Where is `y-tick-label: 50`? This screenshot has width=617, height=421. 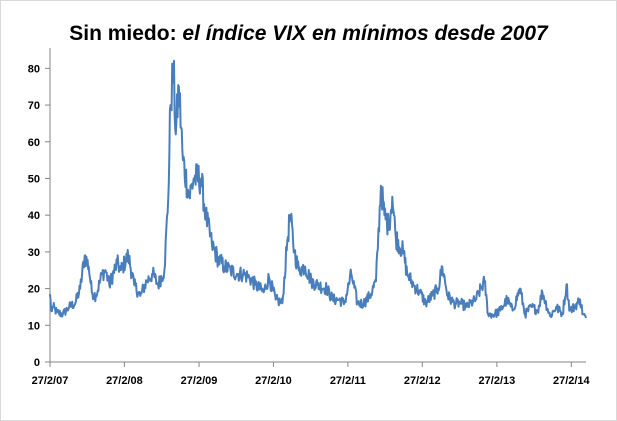
y-tick-label: 50 is located at coordinates (34, 179).